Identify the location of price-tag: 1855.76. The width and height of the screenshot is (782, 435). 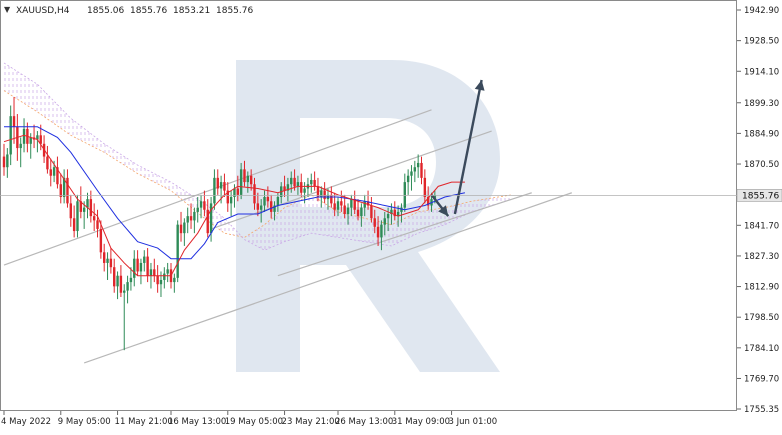
(759, 195).